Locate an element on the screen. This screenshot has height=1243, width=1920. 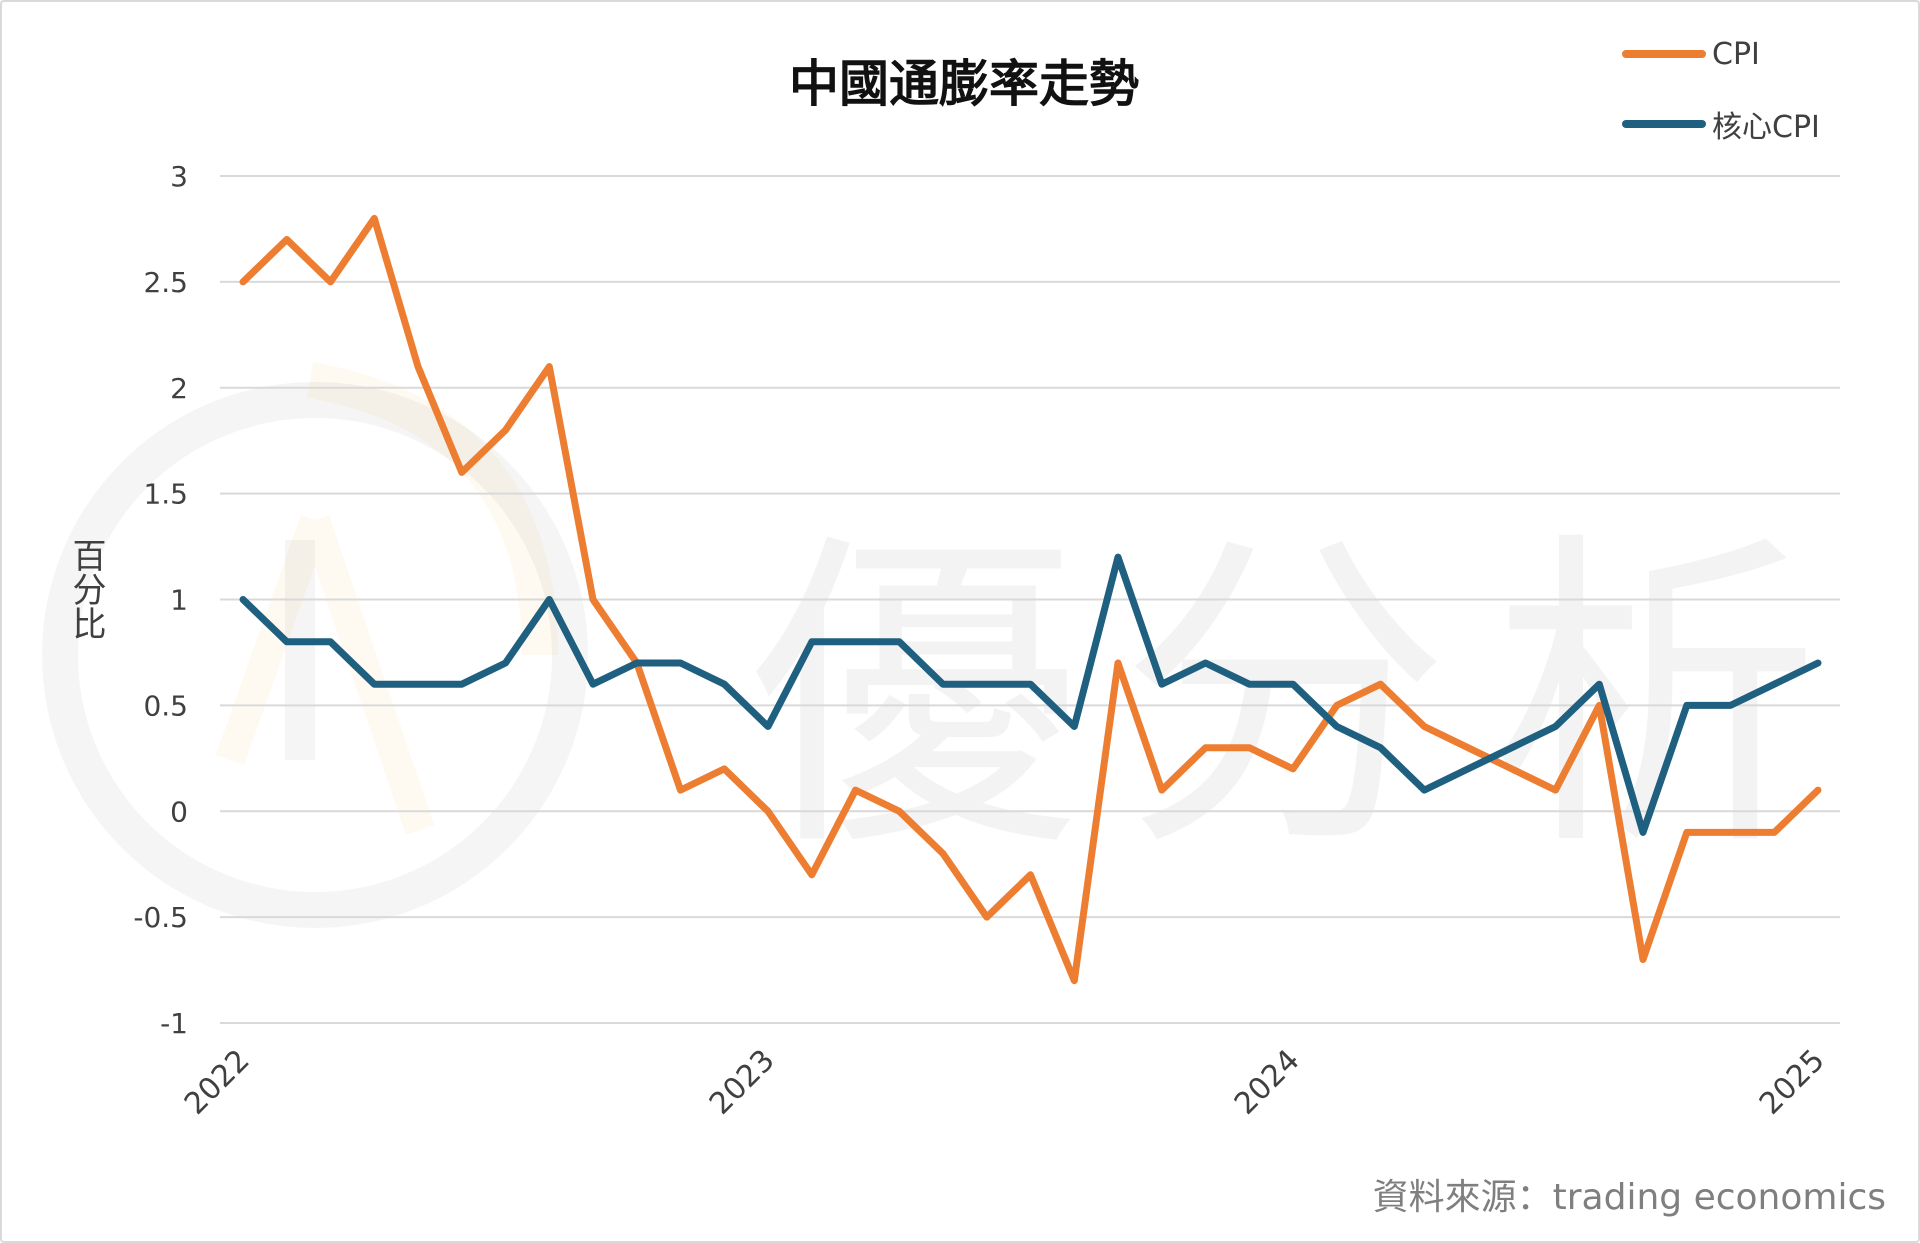
x-tick-label: 2022 is located at coordinates (217, 1082).